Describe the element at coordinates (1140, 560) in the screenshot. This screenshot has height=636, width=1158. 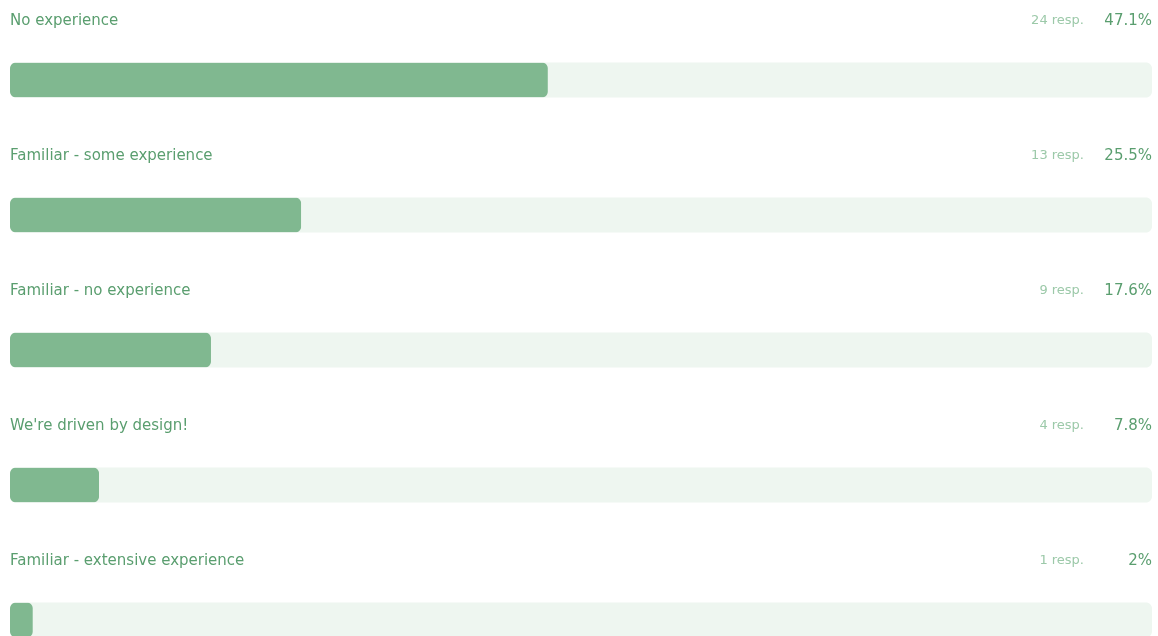
I see `data-label: 2%` at that location.